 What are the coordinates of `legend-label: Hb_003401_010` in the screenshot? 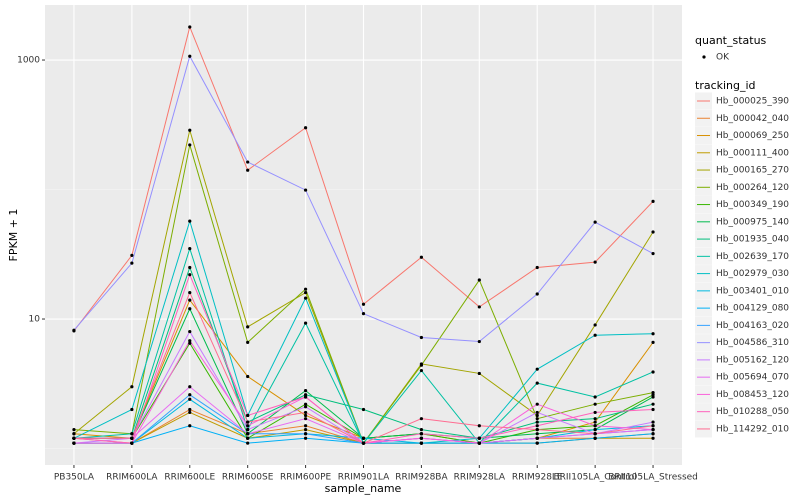 It's located at (752, 291).